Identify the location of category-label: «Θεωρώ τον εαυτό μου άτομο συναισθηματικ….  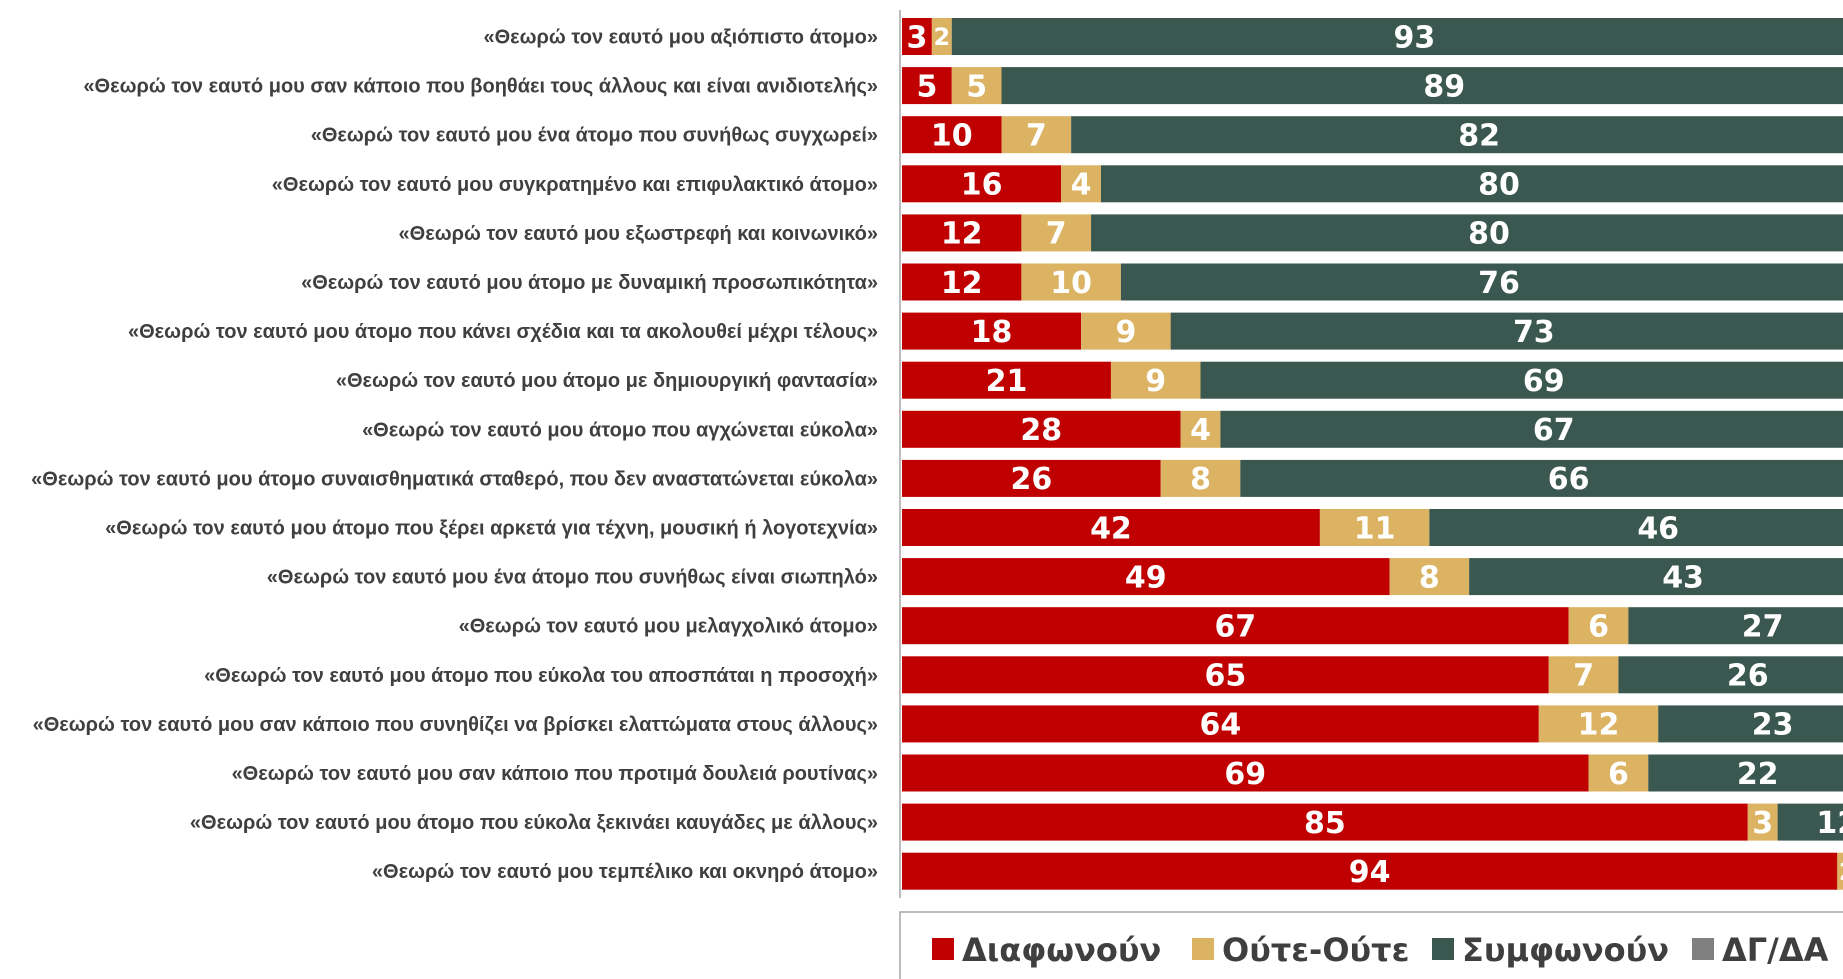
(454, 479).